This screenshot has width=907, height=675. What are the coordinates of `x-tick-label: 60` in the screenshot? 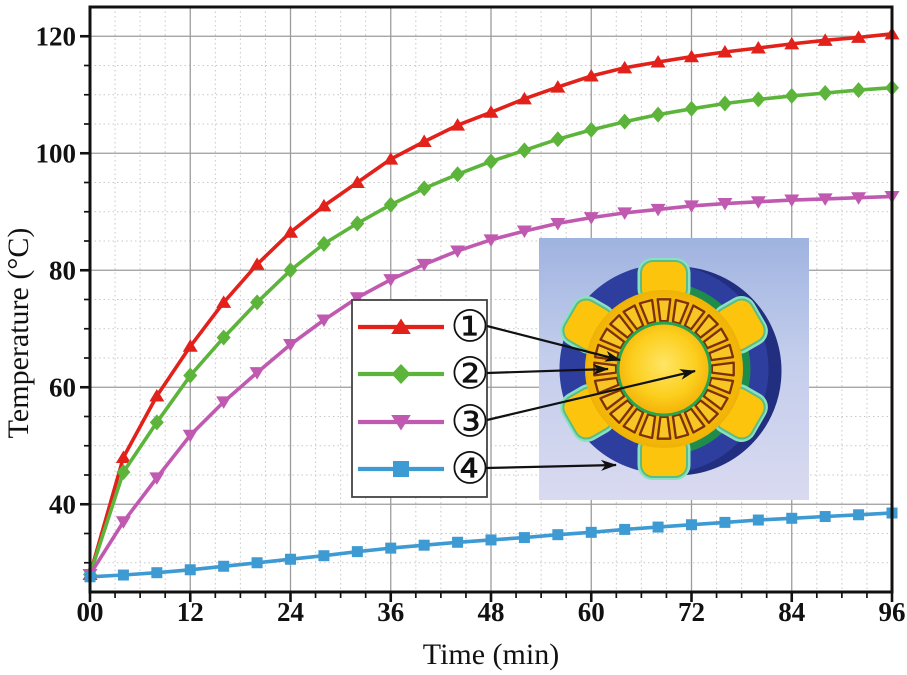 It's located at (591, 612).